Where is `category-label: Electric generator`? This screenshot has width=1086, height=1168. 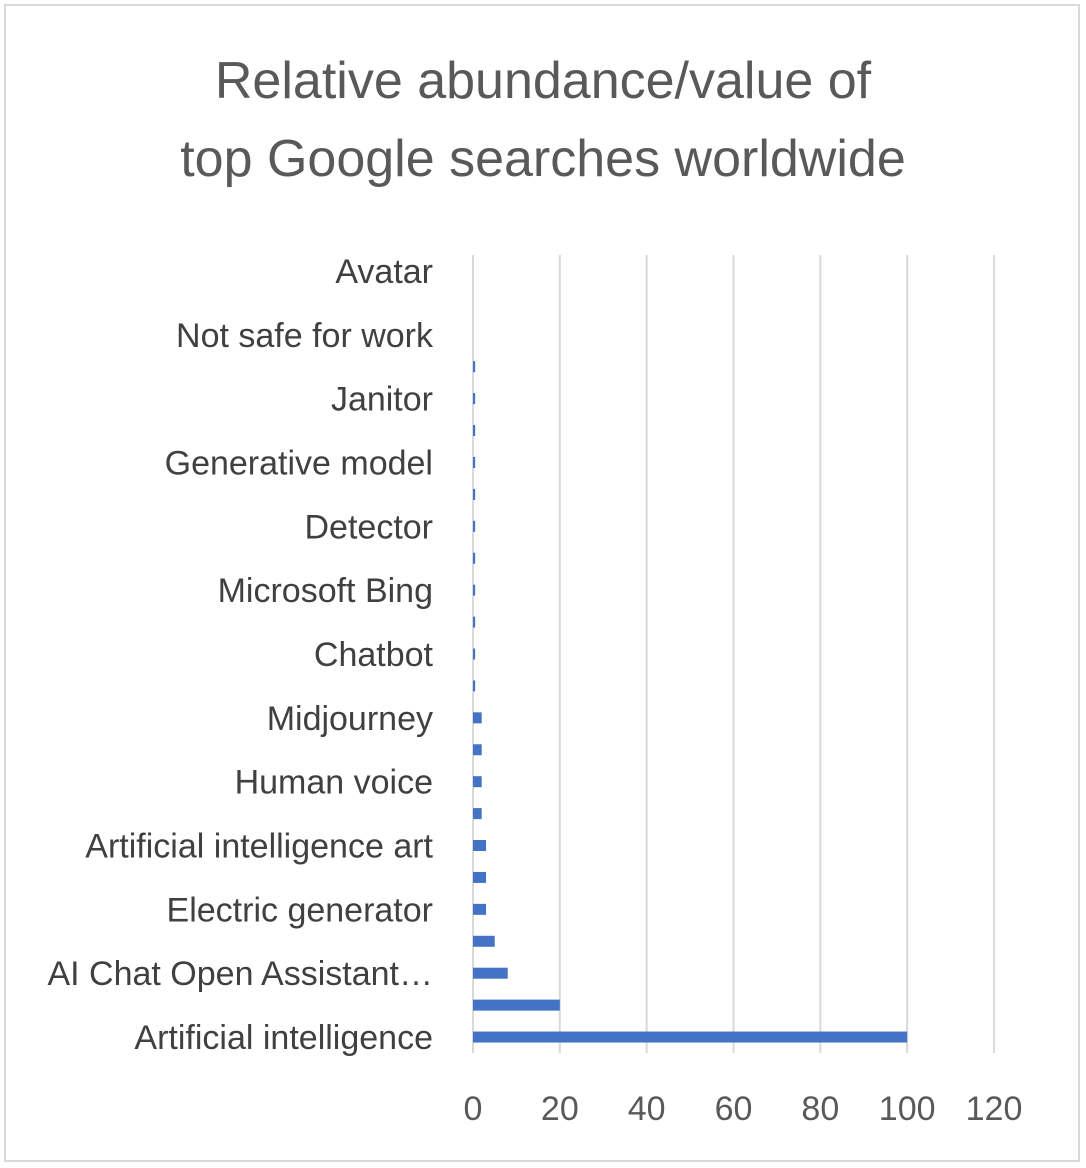 category-label: Electric generator is located at coordinates (300, 910).